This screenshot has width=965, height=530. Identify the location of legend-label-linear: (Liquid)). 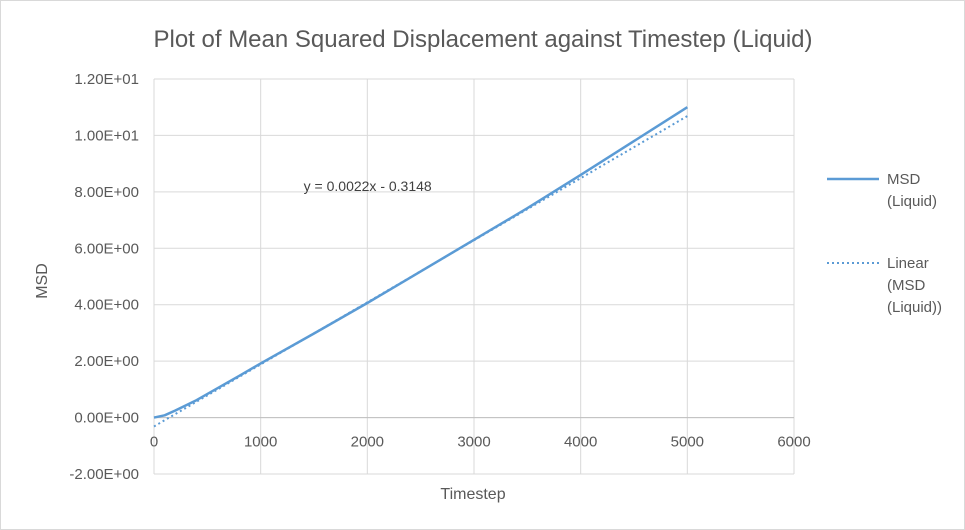
(914, 307).